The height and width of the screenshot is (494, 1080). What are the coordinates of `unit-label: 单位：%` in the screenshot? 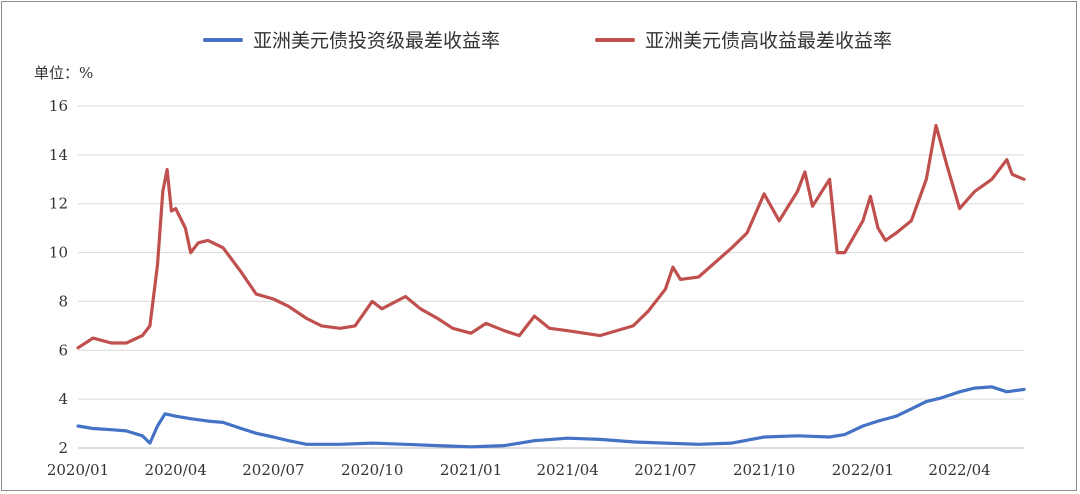 It's located at (64, 73).